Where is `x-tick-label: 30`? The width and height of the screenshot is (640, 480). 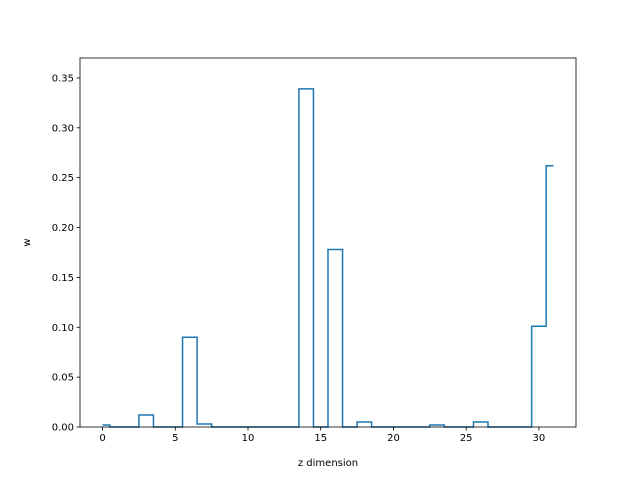
x-tick-label: 30 is located at coordinates (539, 438).